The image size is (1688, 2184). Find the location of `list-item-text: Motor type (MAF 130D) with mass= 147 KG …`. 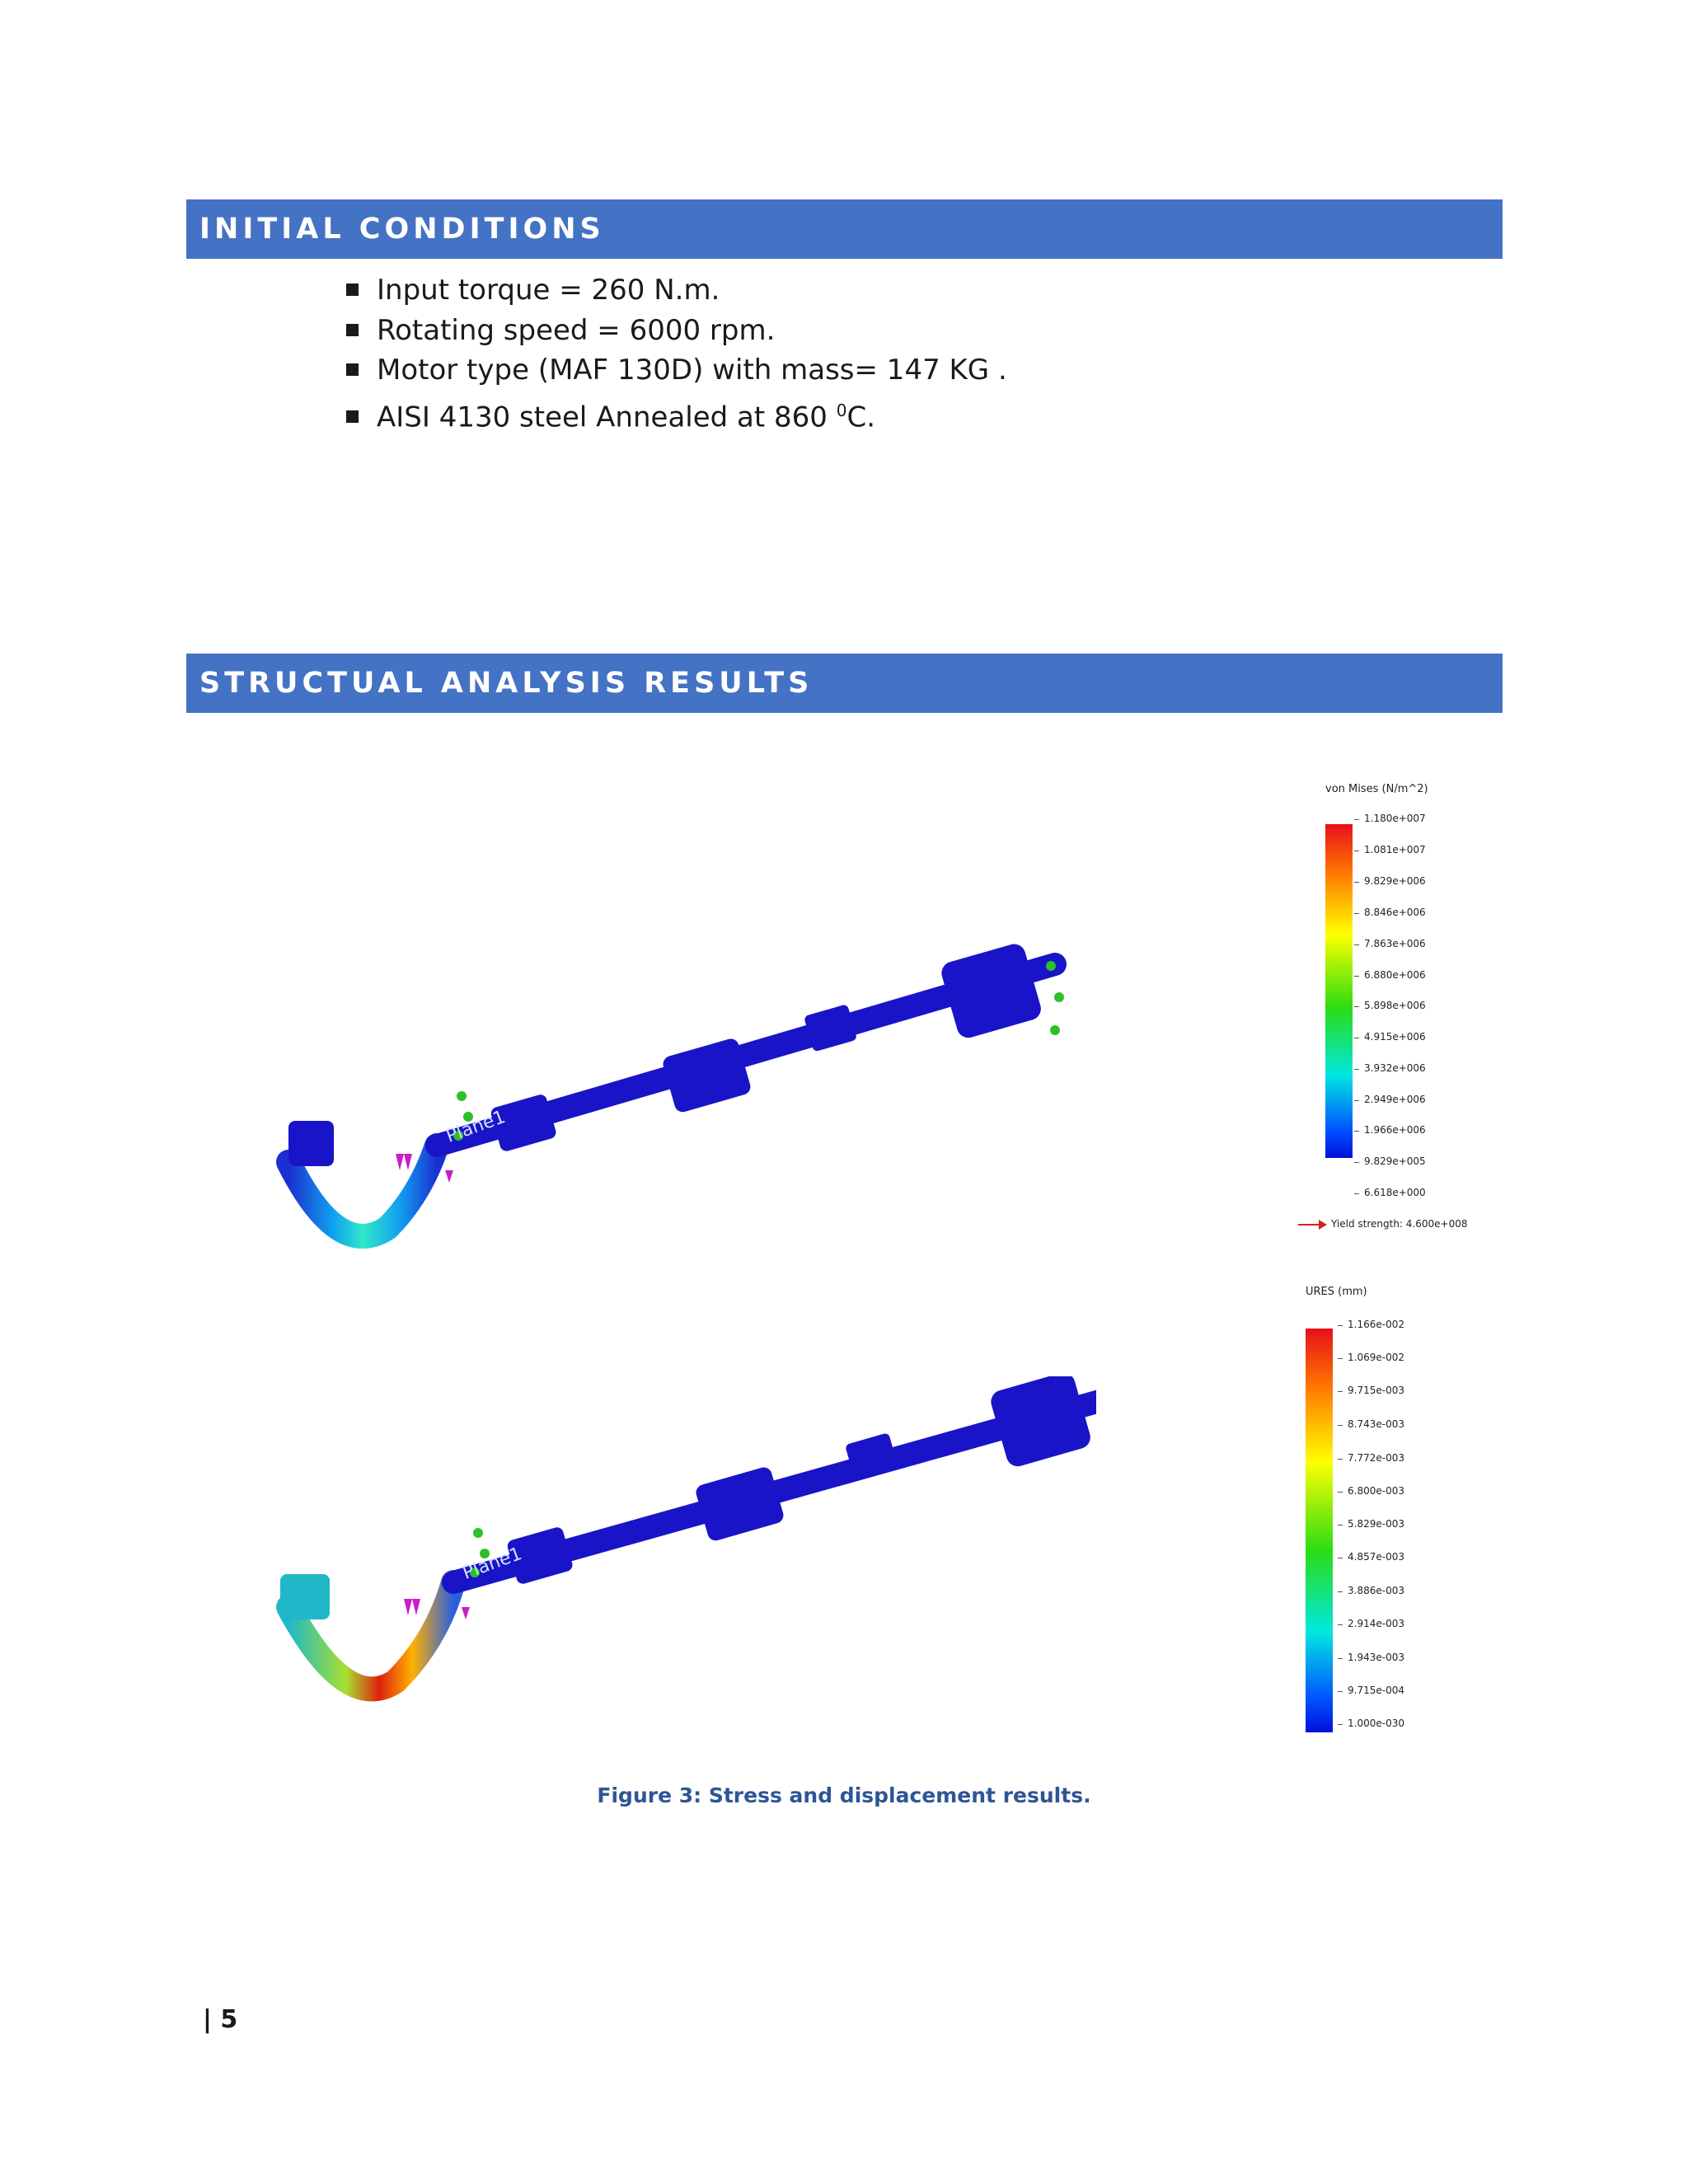

list-item-text: Motor type (MAF 130D) with mass= 147 KG … is located at coordinates (692, 370).